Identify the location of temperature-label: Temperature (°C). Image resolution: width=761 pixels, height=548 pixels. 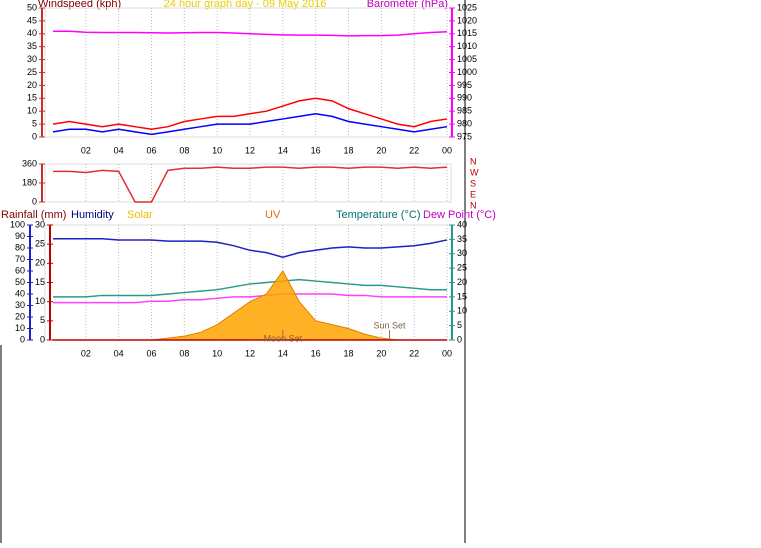
(378, 215).